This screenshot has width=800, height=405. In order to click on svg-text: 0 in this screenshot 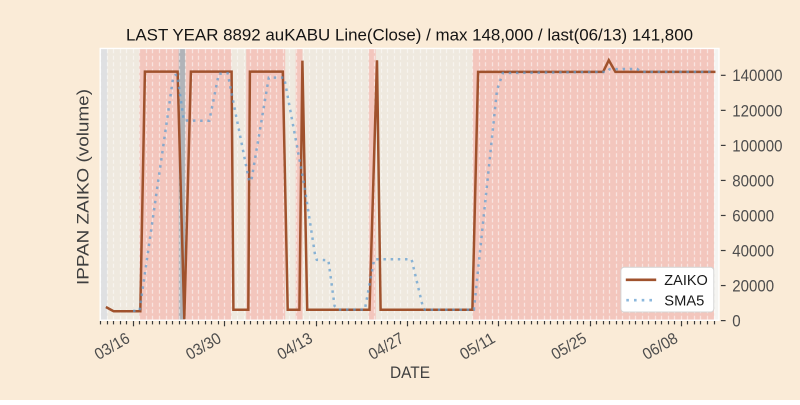, I will do `click(736, 322)`.